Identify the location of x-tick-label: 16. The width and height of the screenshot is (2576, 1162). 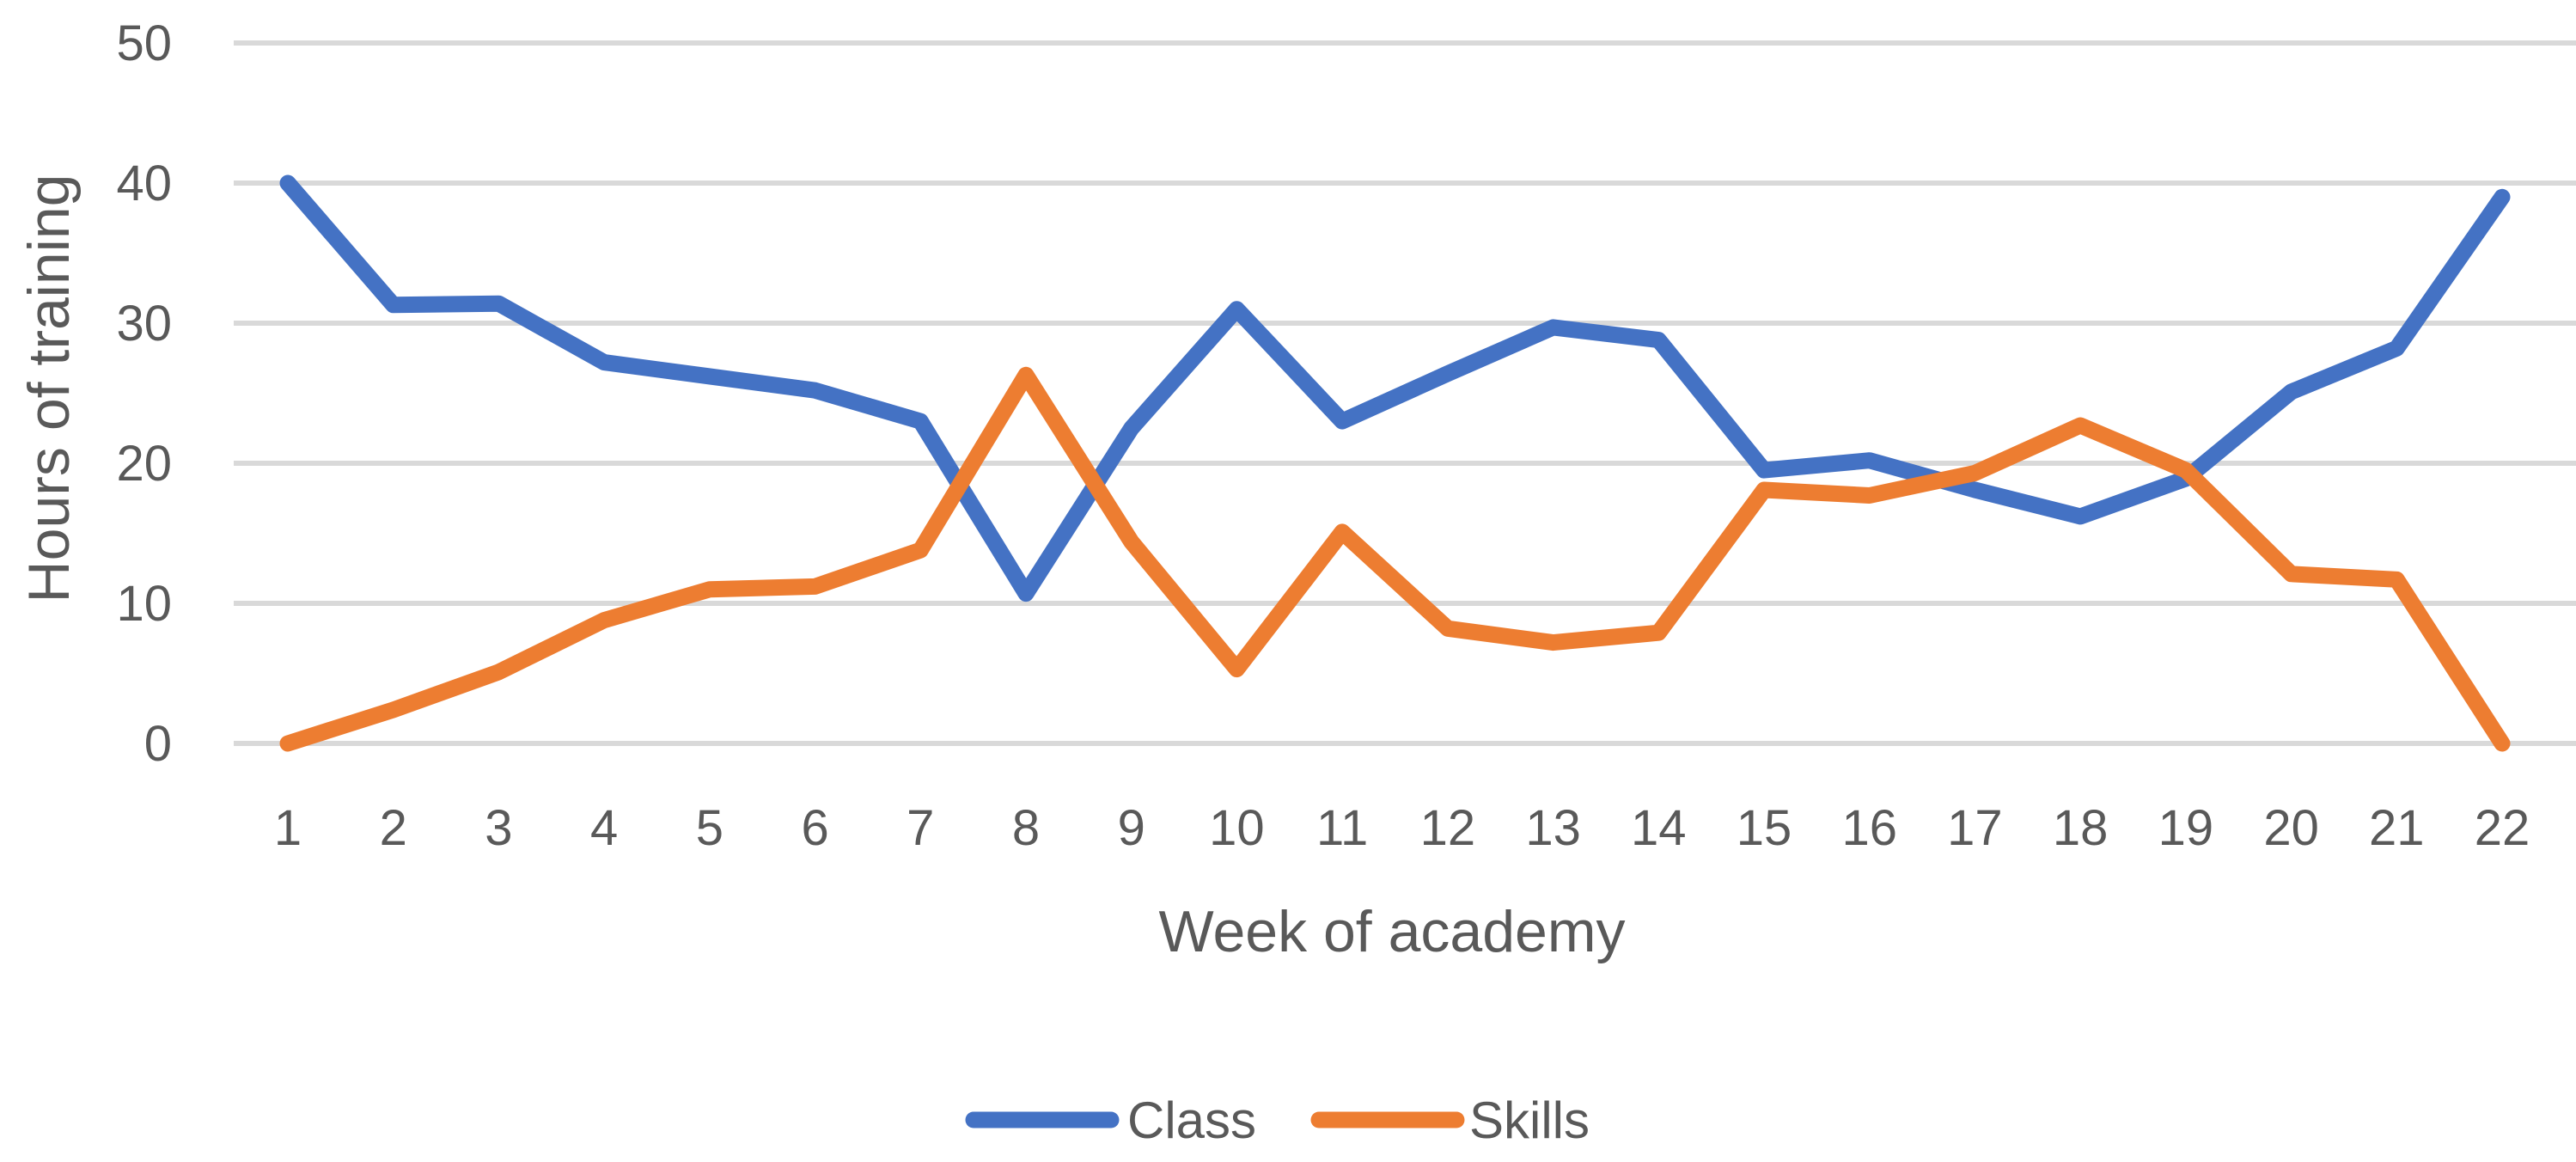
(1869, 828).